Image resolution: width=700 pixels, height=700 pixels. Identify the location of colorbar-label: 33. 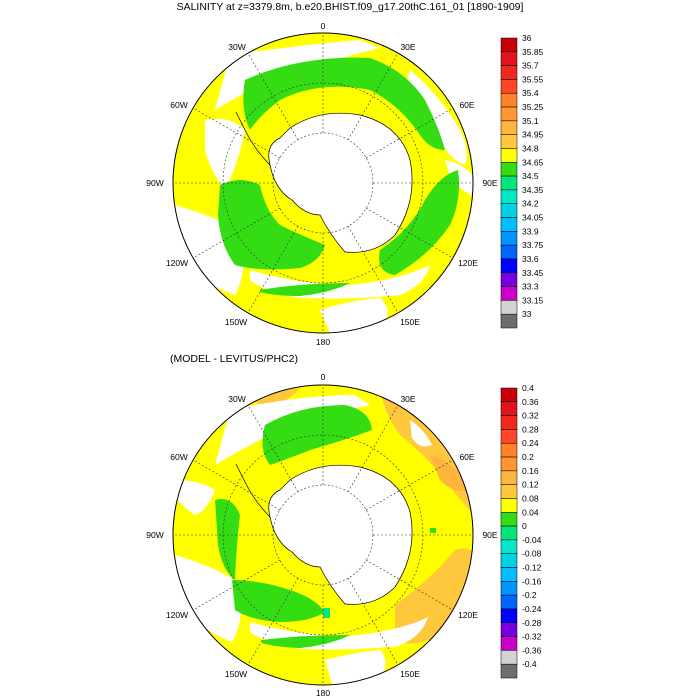
(527, 314).